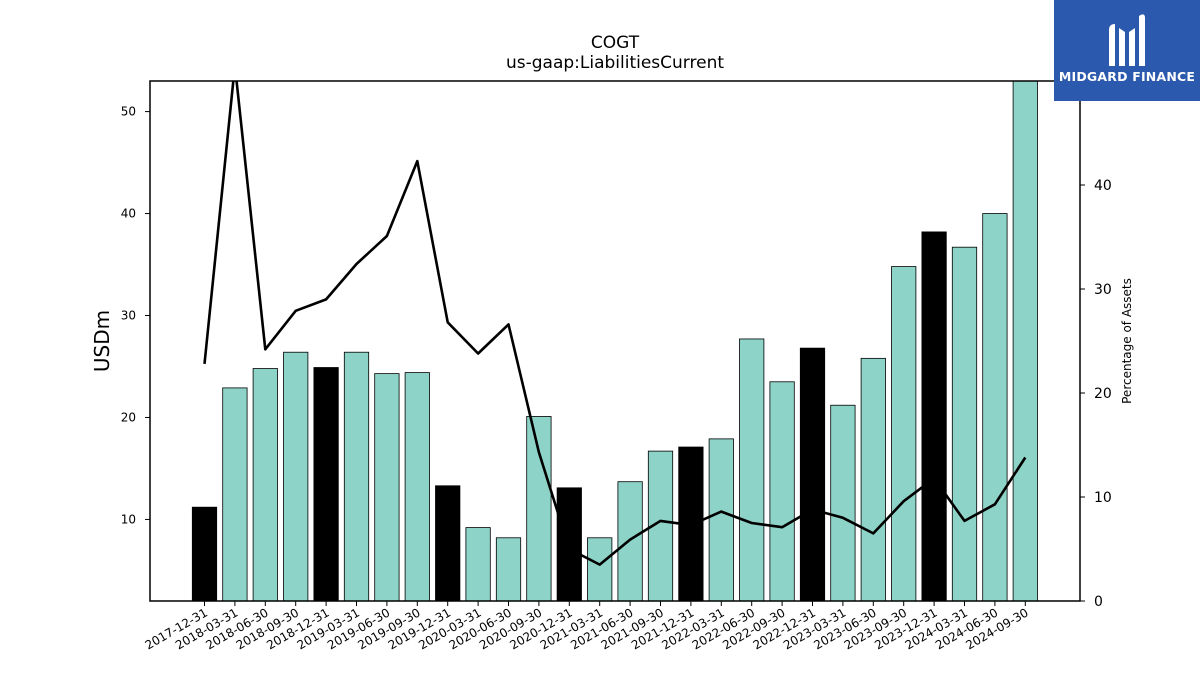 The height and width of the screenshot is (675, 1200). What do you see at coordinates (1127, 40) in the screenshot?
I see `midgard-logo-mark-icon` at bounding box center [1127, 40].